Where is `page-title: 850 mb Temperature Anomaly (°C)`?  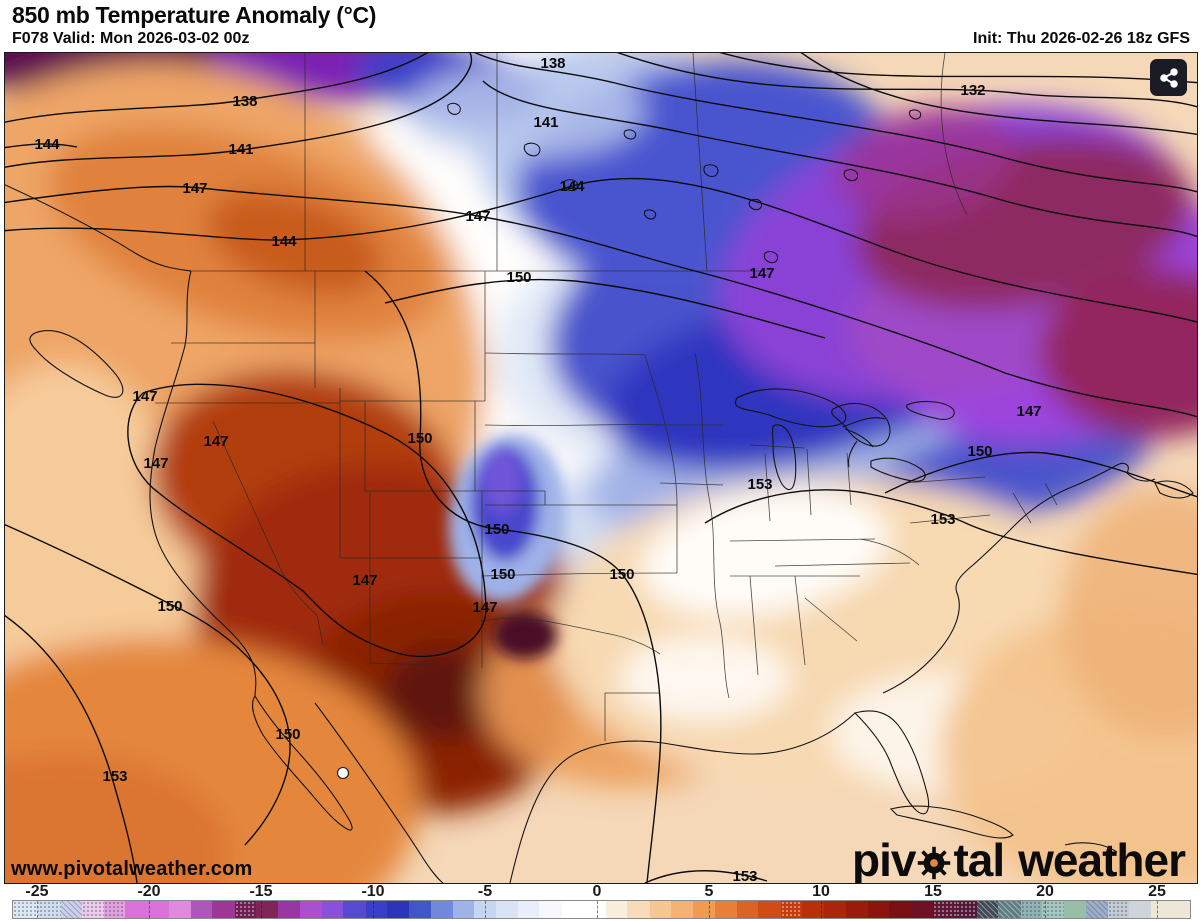 page-title: 850 mb Temperature Anomaly (°C) is located at coordinates (194, 15).